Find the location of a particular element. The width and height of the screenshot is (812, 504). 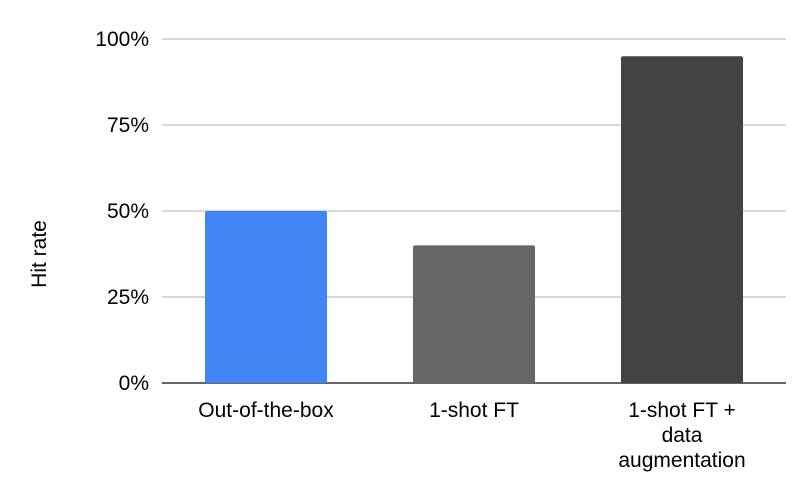

y-axis-title: Hit rate is located at coordinates (39, 254).